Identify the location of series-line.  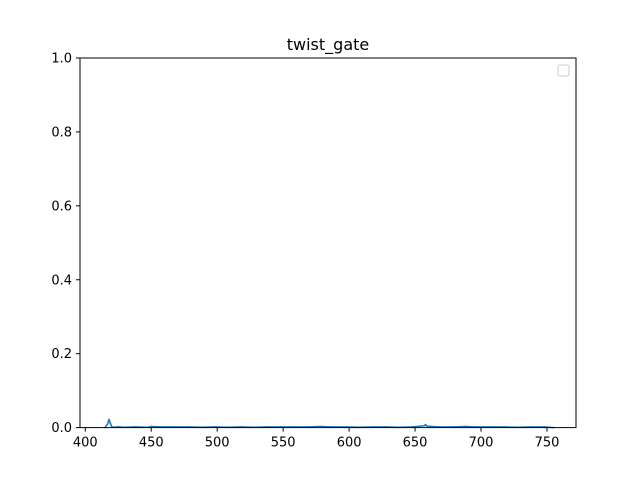
(329, 423).